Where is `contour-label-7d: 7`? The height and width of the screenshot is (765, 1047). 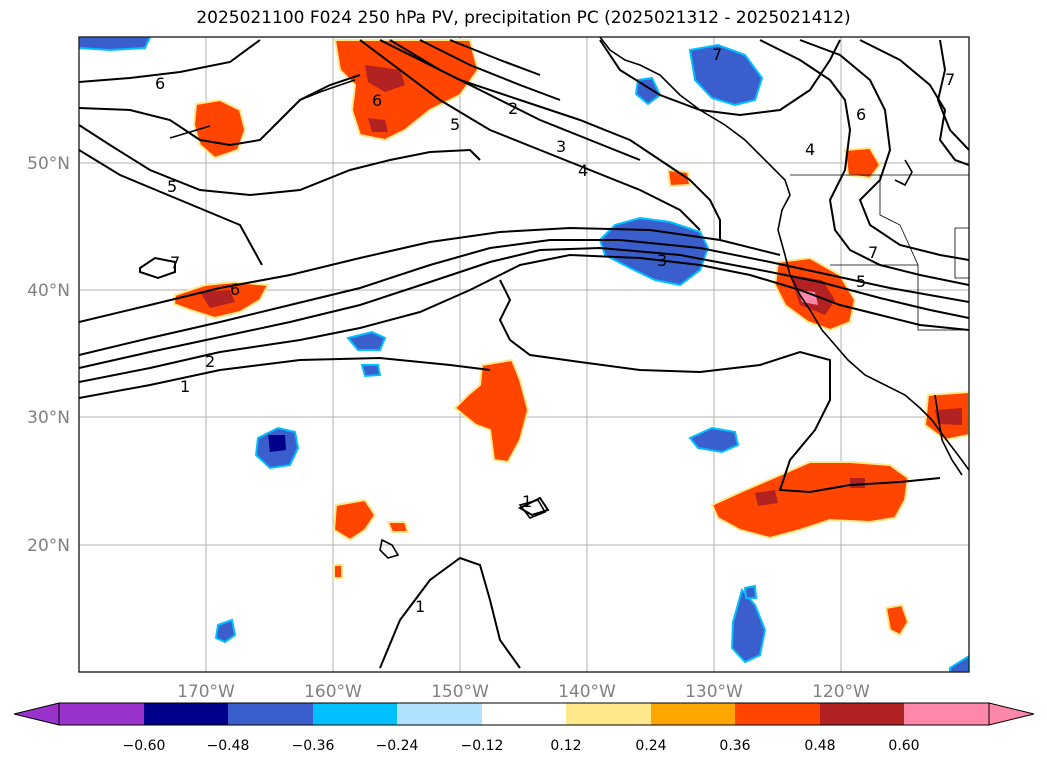
contour-label-7d: 7 is located at coordinates (717, 54).